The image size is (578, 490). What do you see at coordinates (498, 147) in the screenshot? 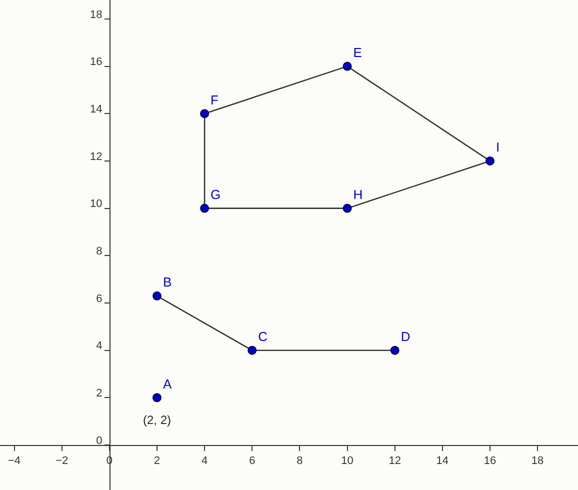
I see `data-label: I` at bounding box center [498, 147].